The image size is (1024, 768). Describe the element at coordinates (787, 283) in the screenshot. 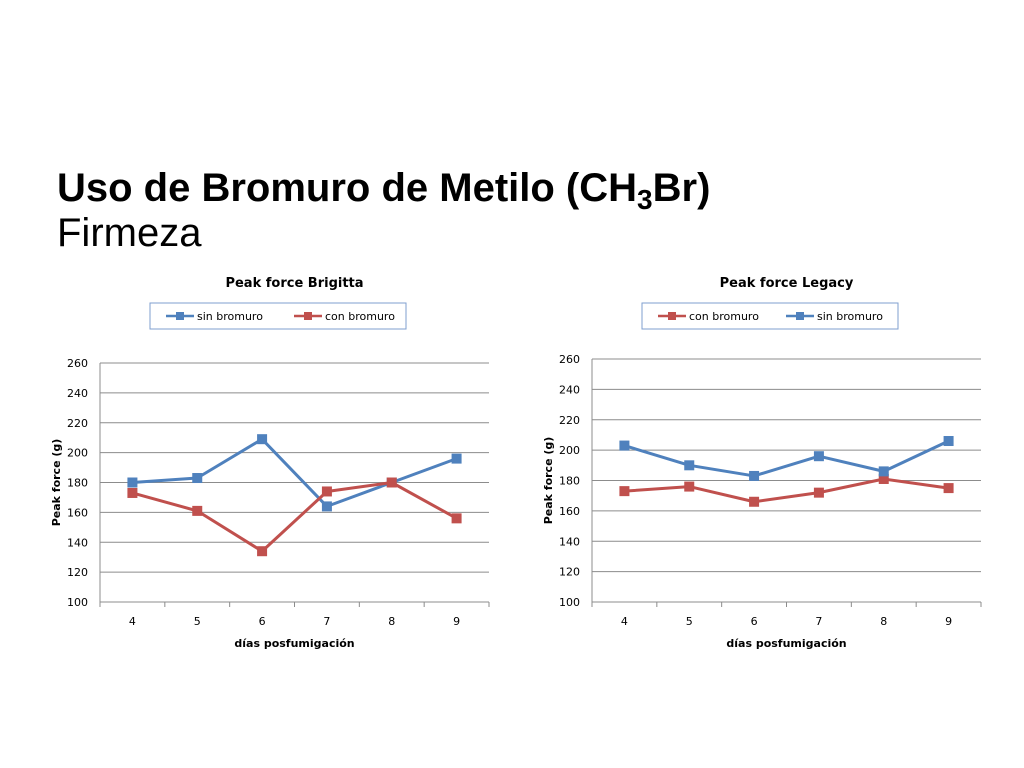

I see `chart-title: Peak force Legacy` at that location.